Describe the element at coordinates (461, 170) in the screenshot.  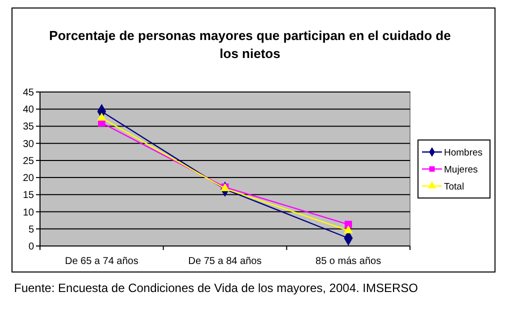
I see `legend-label: Mujeres` at that location.